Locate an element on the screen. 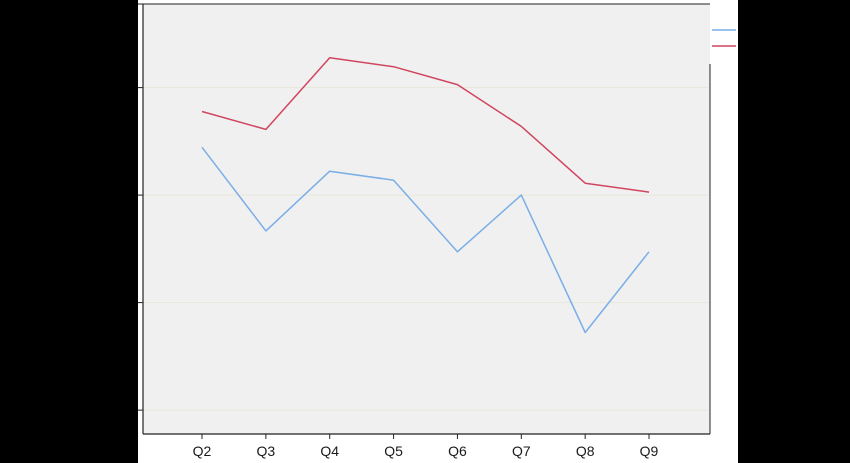 The height and width of the screenshot is (463, 850). legend-box is located at coordinates (724, 40).